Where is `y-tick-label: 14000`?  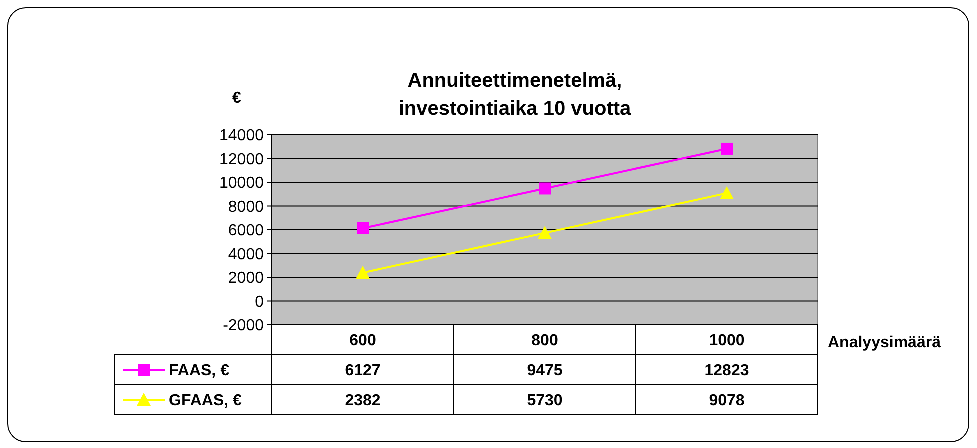 y-tick-label: 14000 is located at coordinates (242, 136).